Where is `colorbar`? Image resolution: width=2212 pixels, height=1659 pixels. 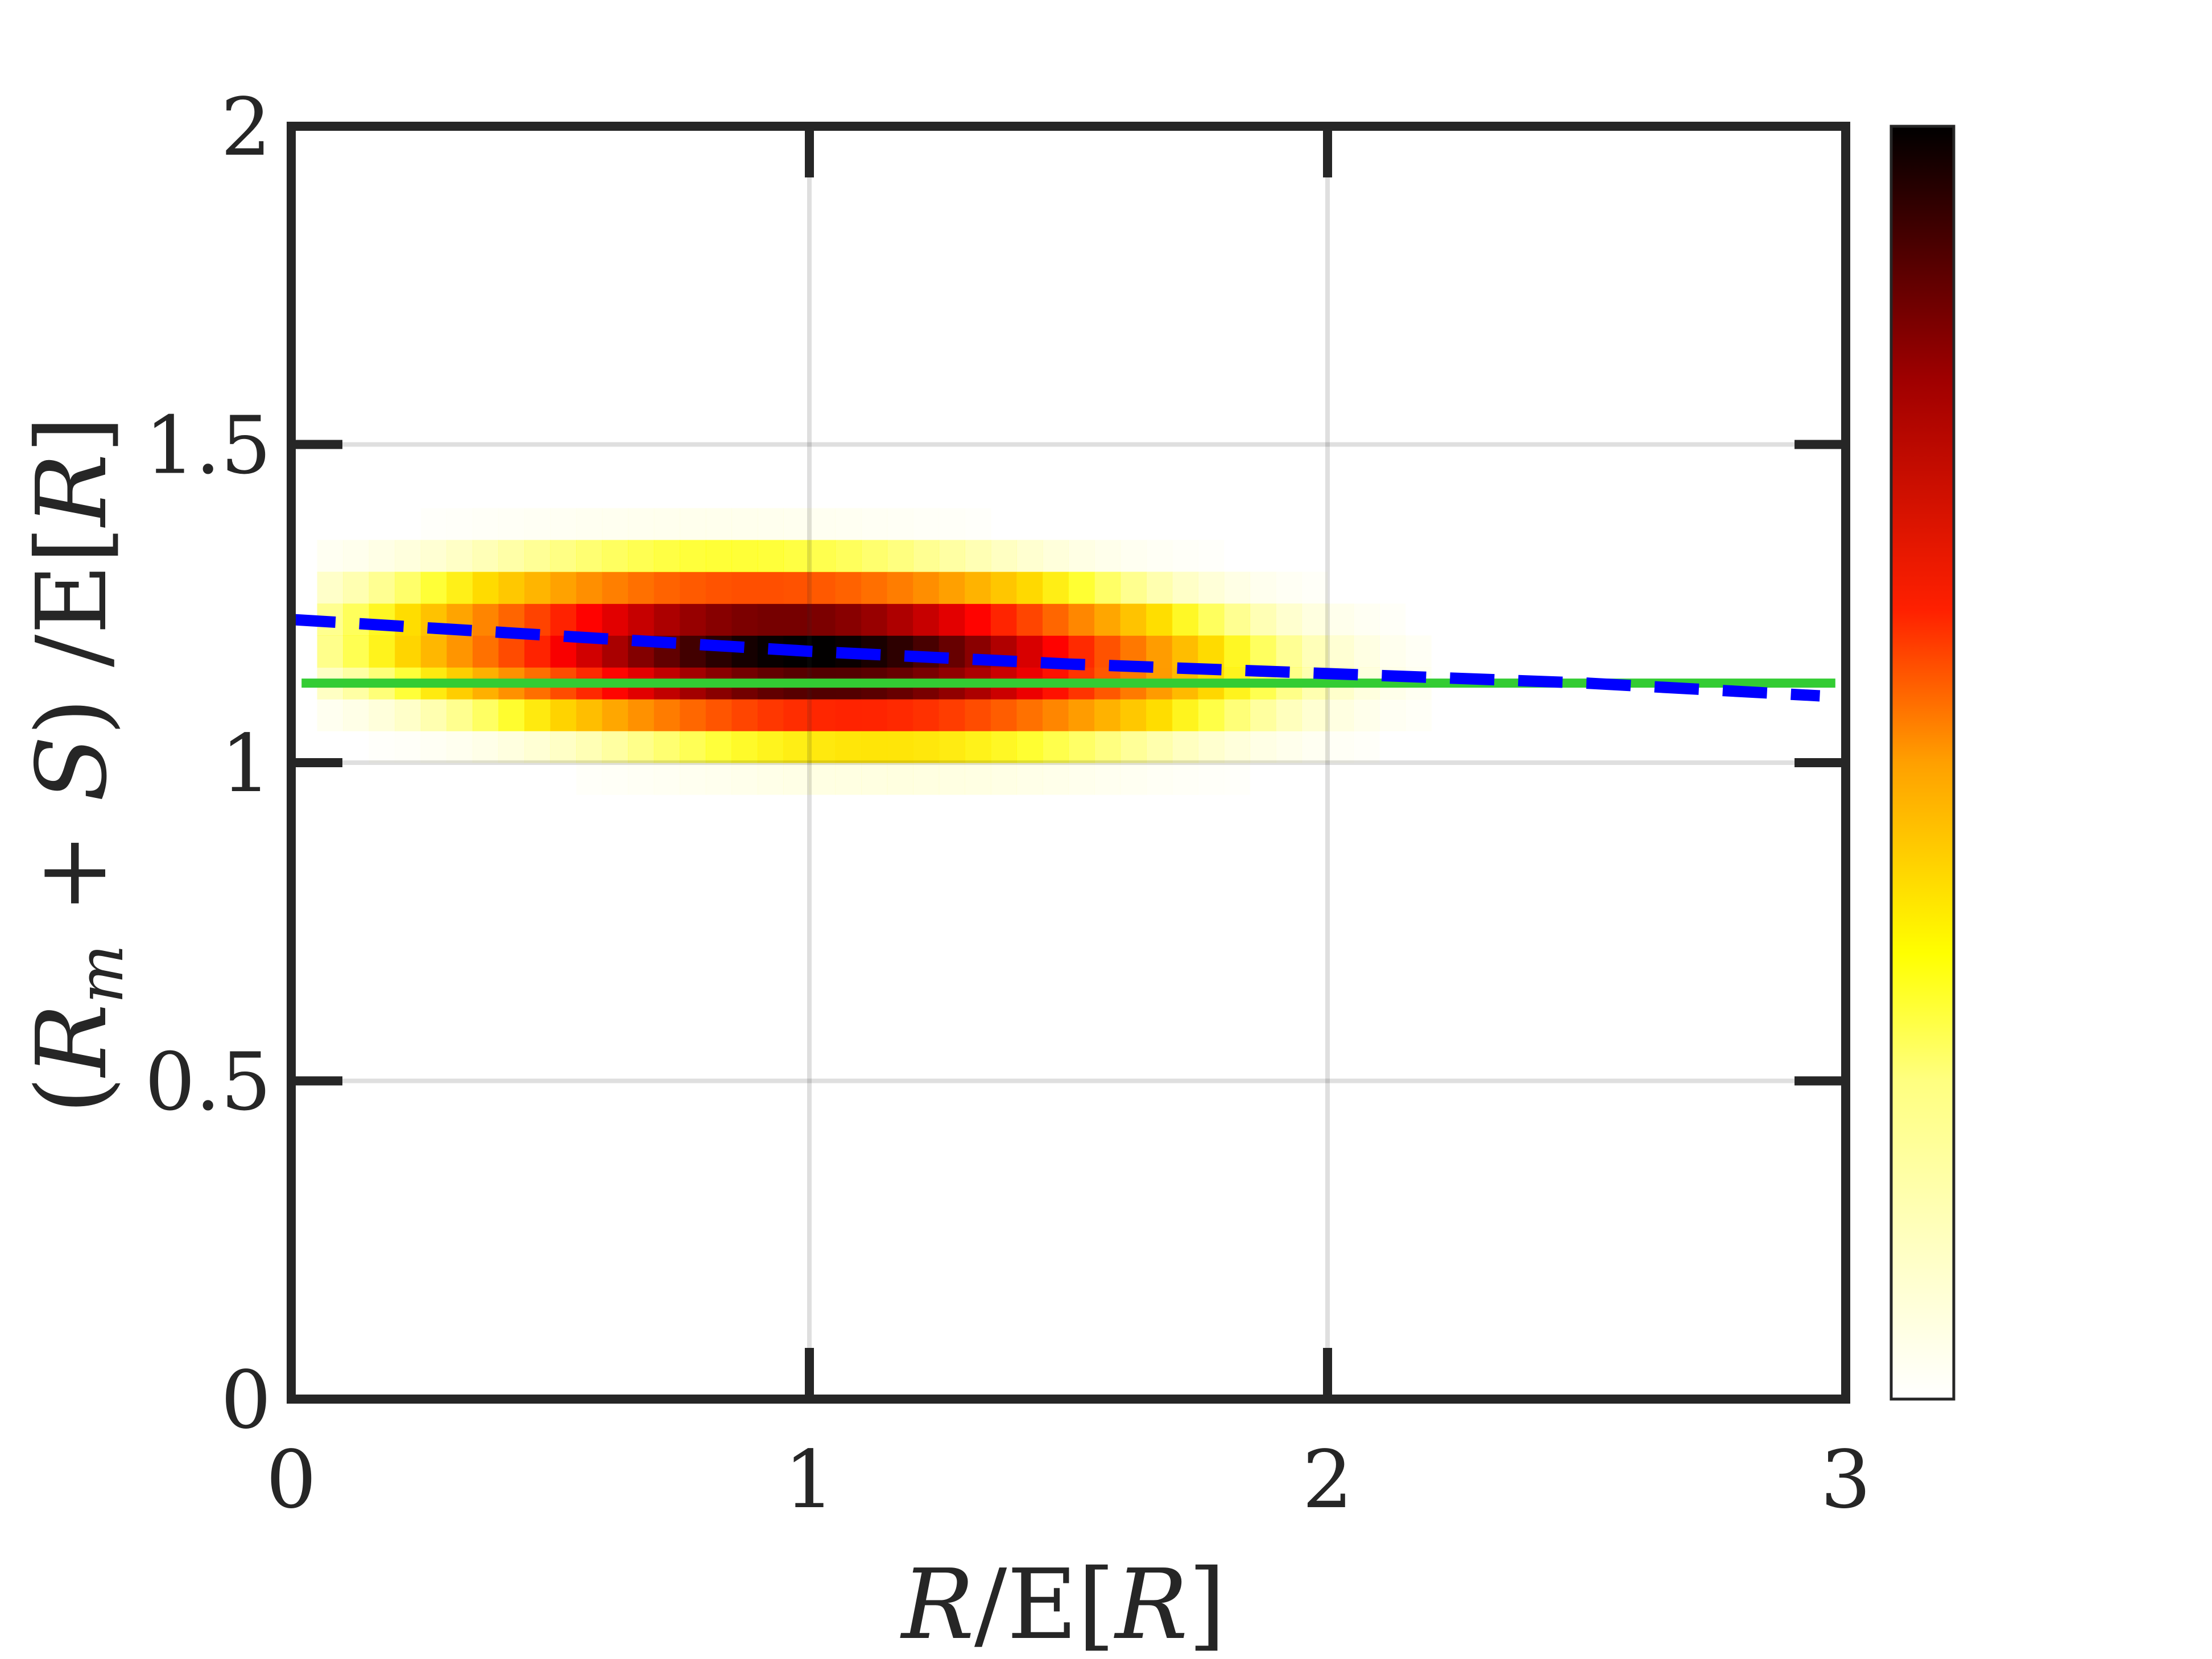 colorbar is located at coordinates (1922, 763).